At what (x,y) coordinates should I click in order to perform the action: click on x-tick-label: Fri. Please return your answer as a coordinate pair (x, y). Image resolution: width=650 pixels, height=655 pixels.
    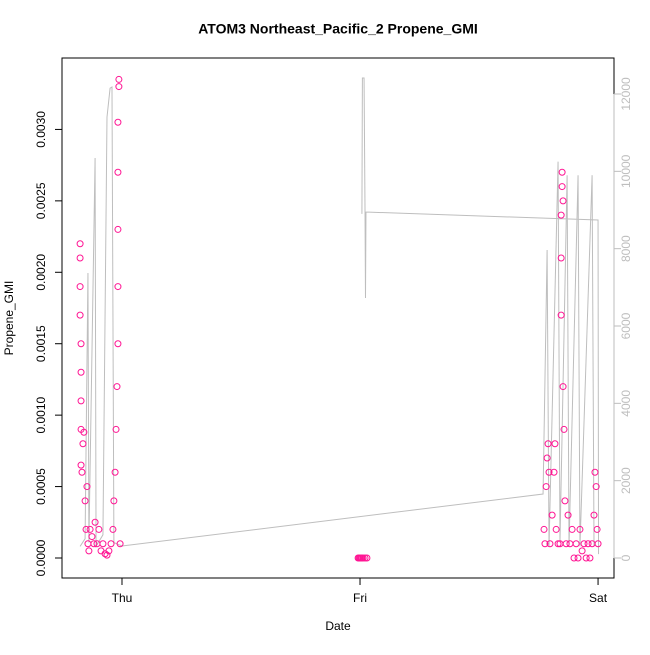
    Looking at the image, I should click on (360, 598).